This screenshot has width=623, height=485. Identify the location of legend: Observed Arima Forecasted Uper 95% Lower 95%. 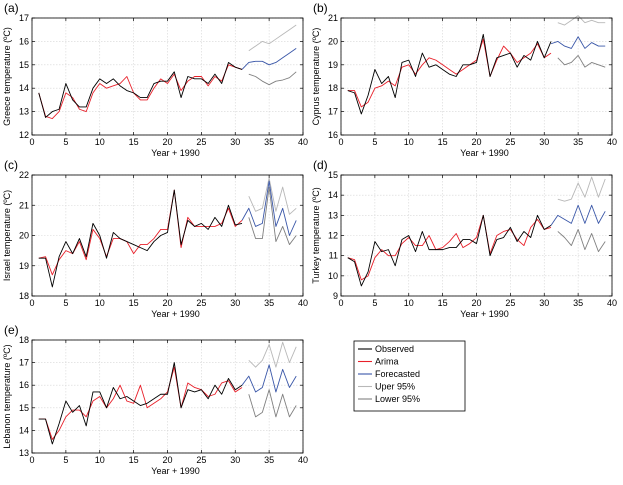
(409, 376).